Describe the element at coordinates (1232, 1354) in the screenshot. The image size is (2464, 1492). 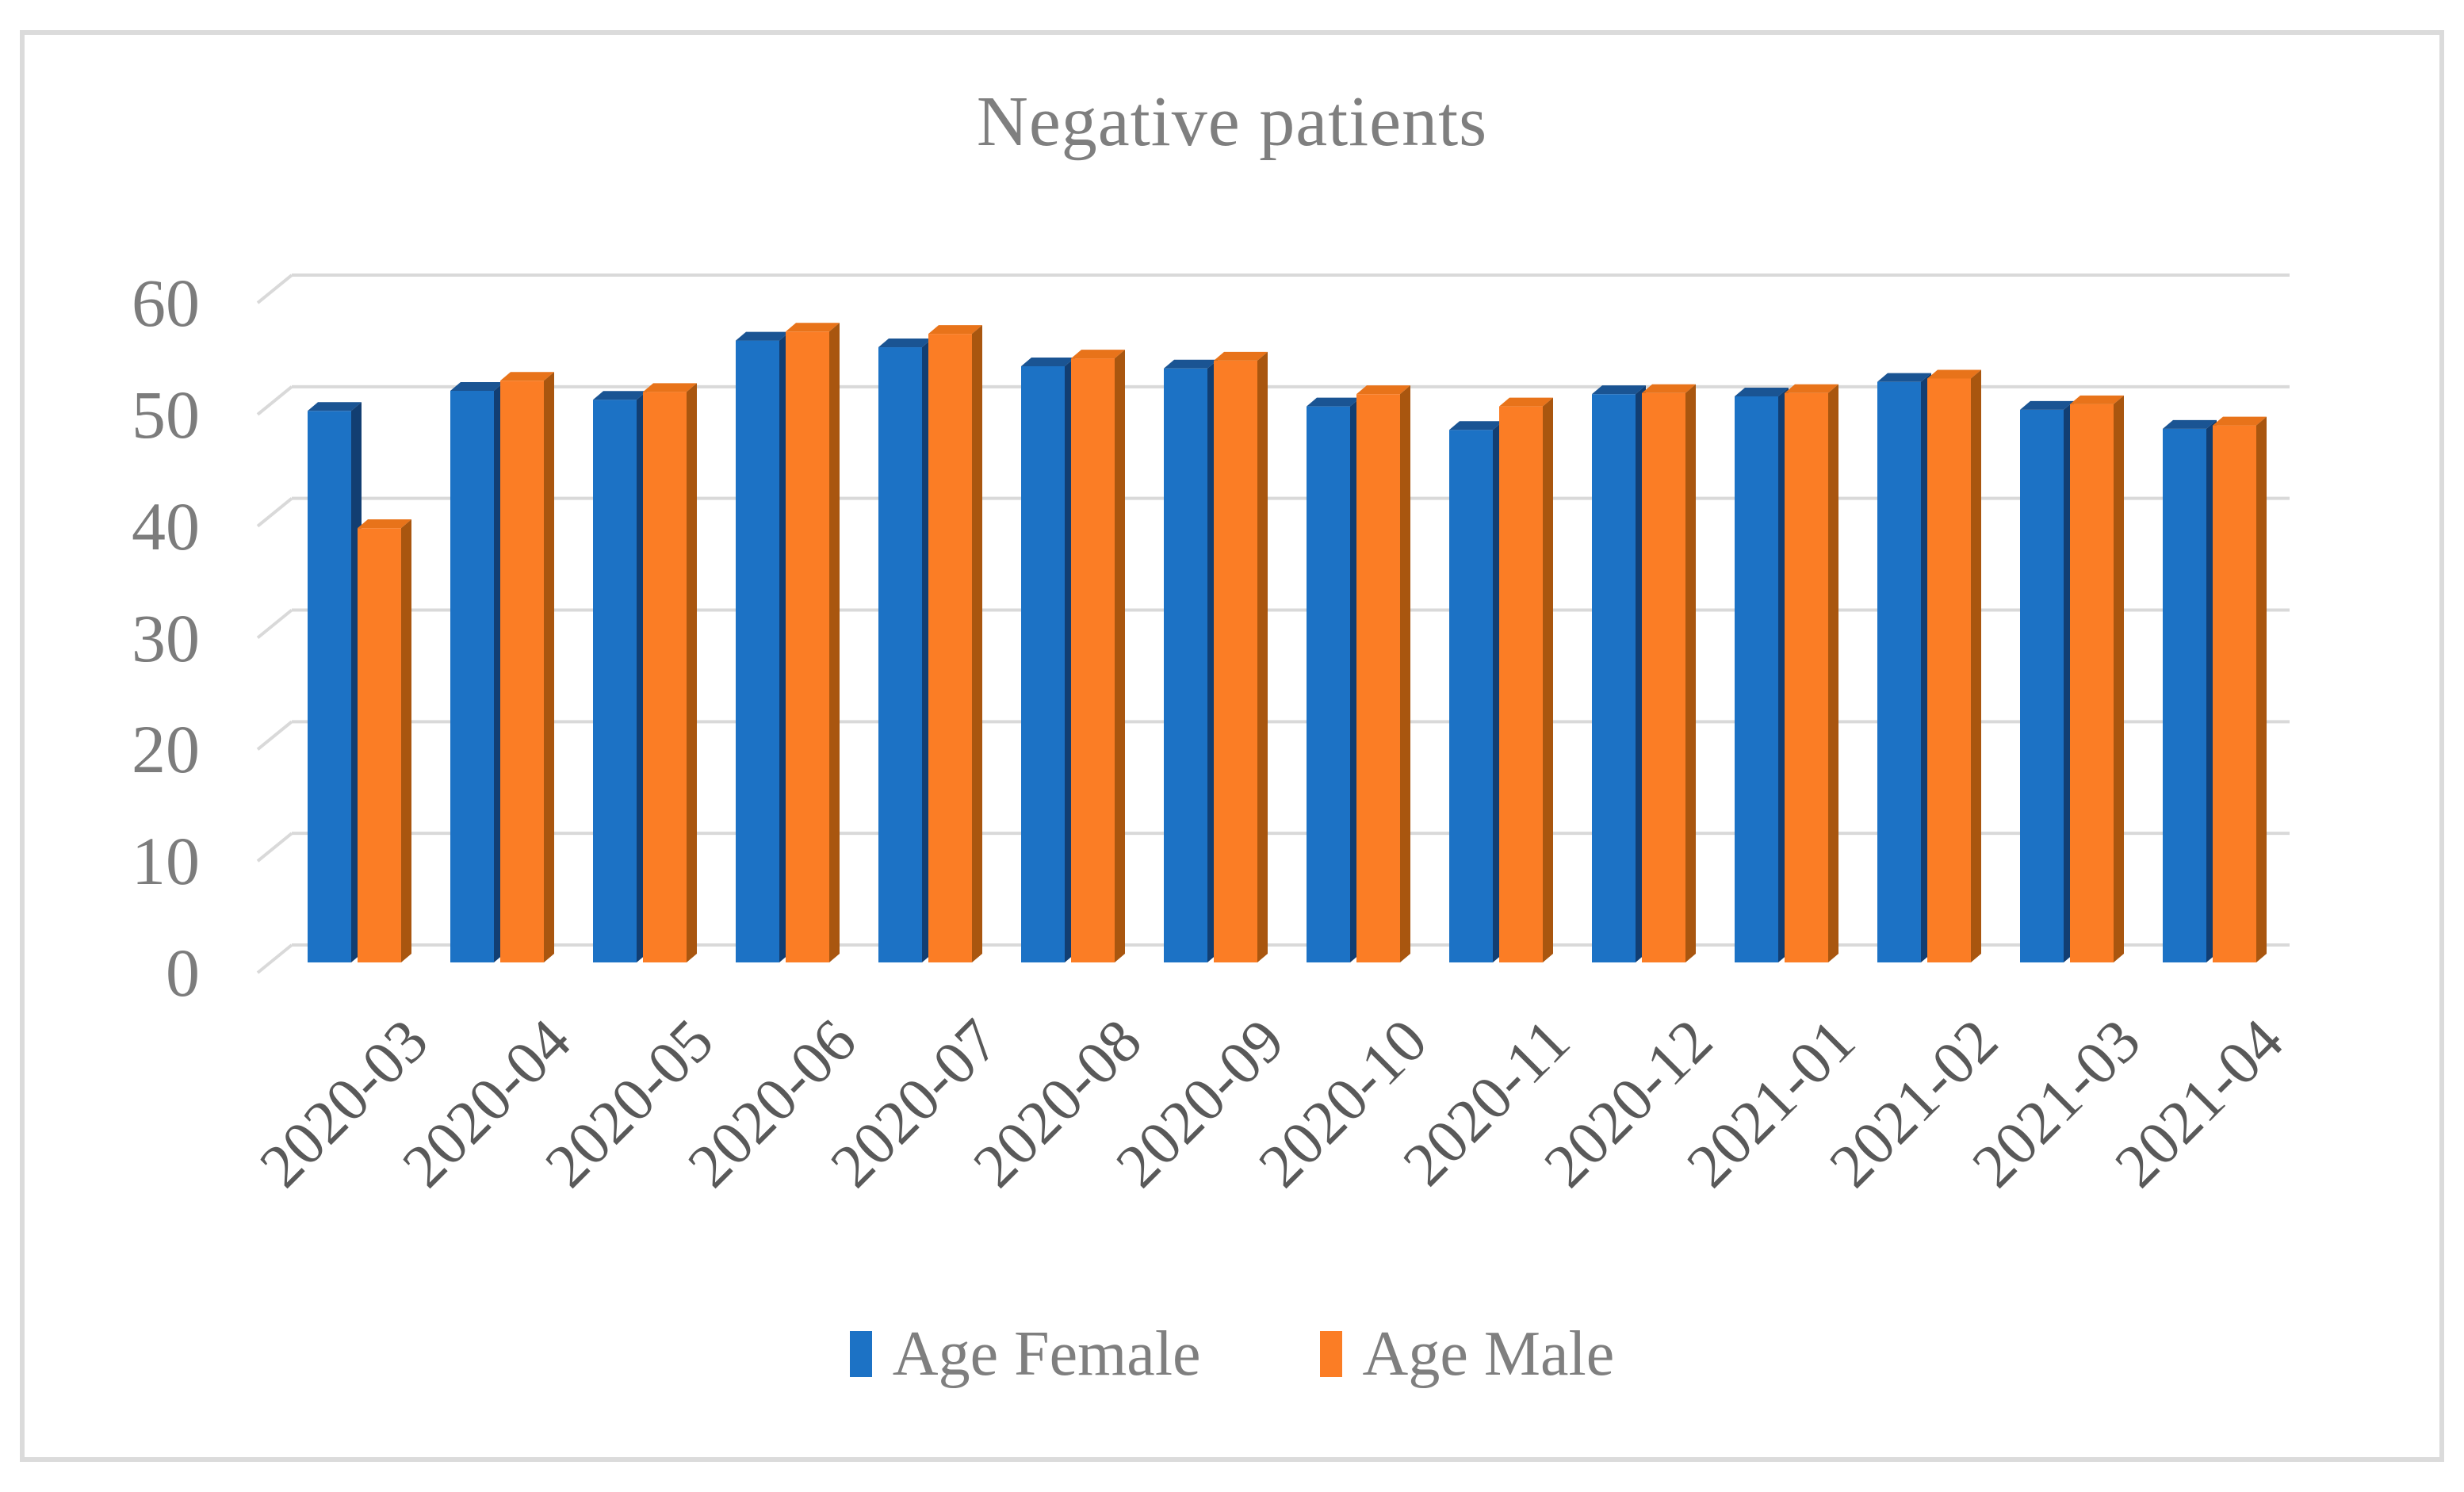
I see `legend: Age Female Age Male` at that location.